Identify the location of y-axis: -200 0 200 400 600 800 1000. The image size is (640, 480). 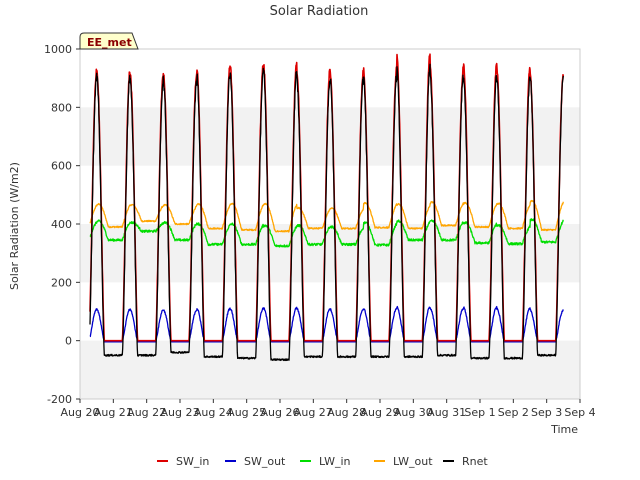
(62, 224).